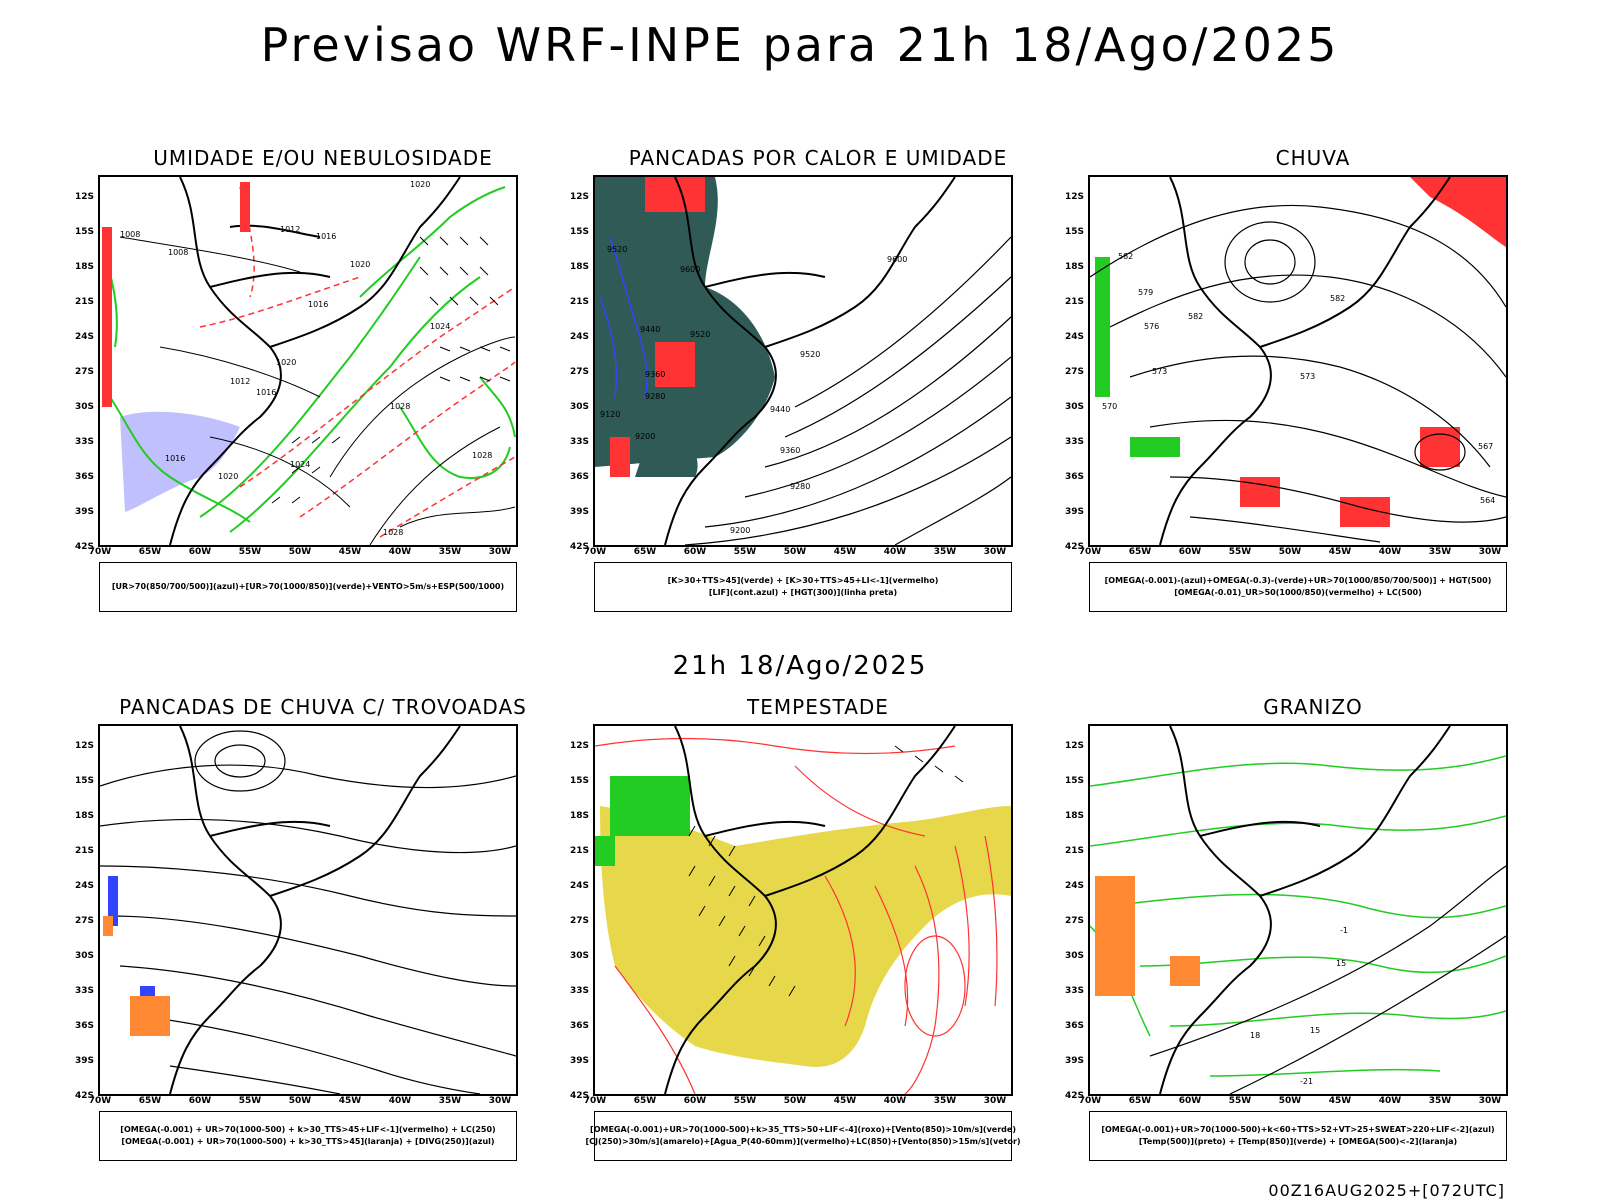  Describe the element at coordinates (818, 707) in the screenshot. I see `panel-title: TEMPESTADE` at that location.